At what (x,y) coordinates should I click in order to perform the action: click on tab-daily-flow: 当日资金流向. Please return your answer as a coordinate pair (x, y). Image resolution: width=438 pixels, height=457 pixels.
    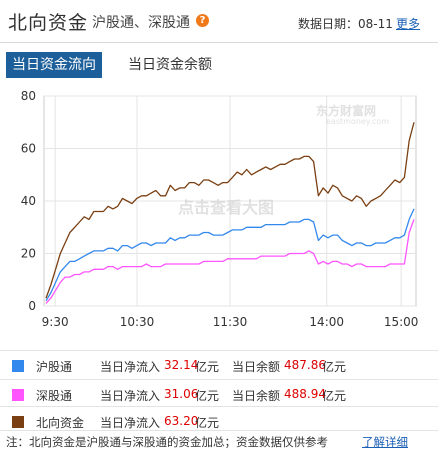
    Looking at the image, I should click on (54, 65).